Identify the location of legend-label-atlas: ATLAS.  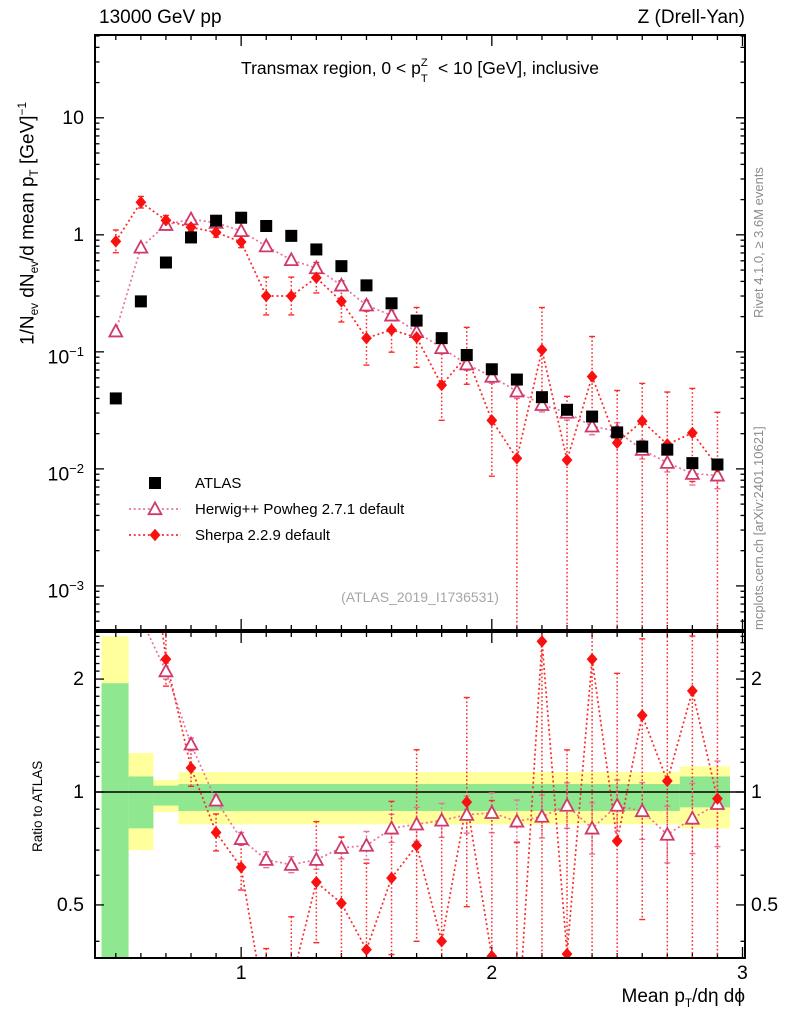
(218, 483).